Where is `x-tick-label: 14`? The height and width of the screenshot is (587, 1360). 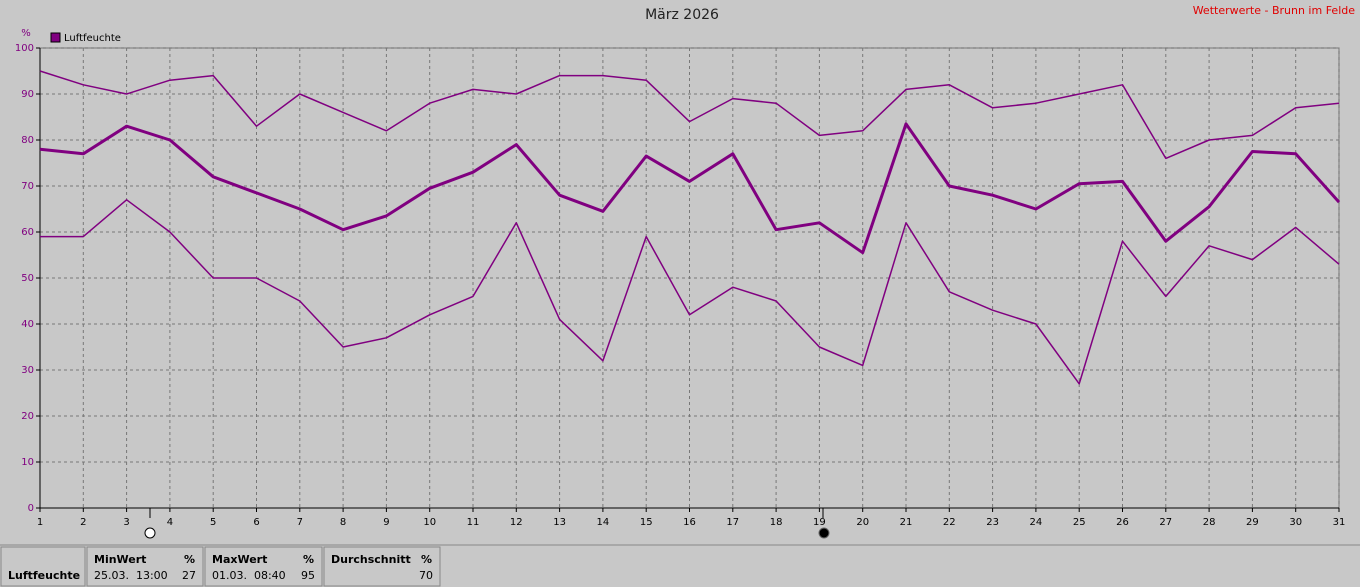 x-tick-label: 14 is located at coordinates (603, 522).